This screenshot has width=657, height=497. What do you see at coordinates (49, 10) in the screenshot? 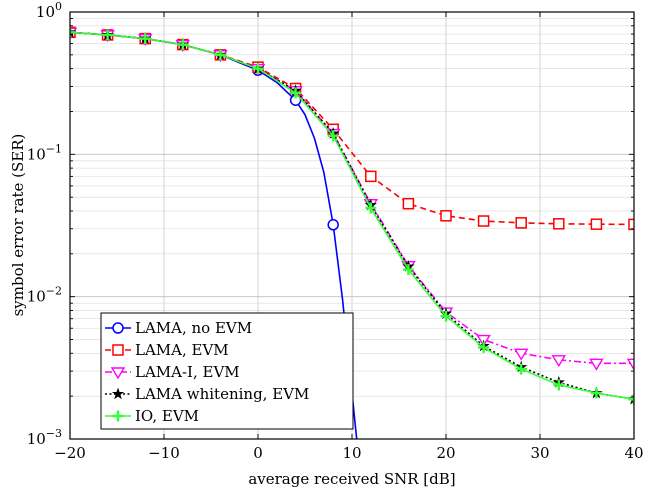
I see `y-tick-label: 10⁰` at bounding box center [49, 10].